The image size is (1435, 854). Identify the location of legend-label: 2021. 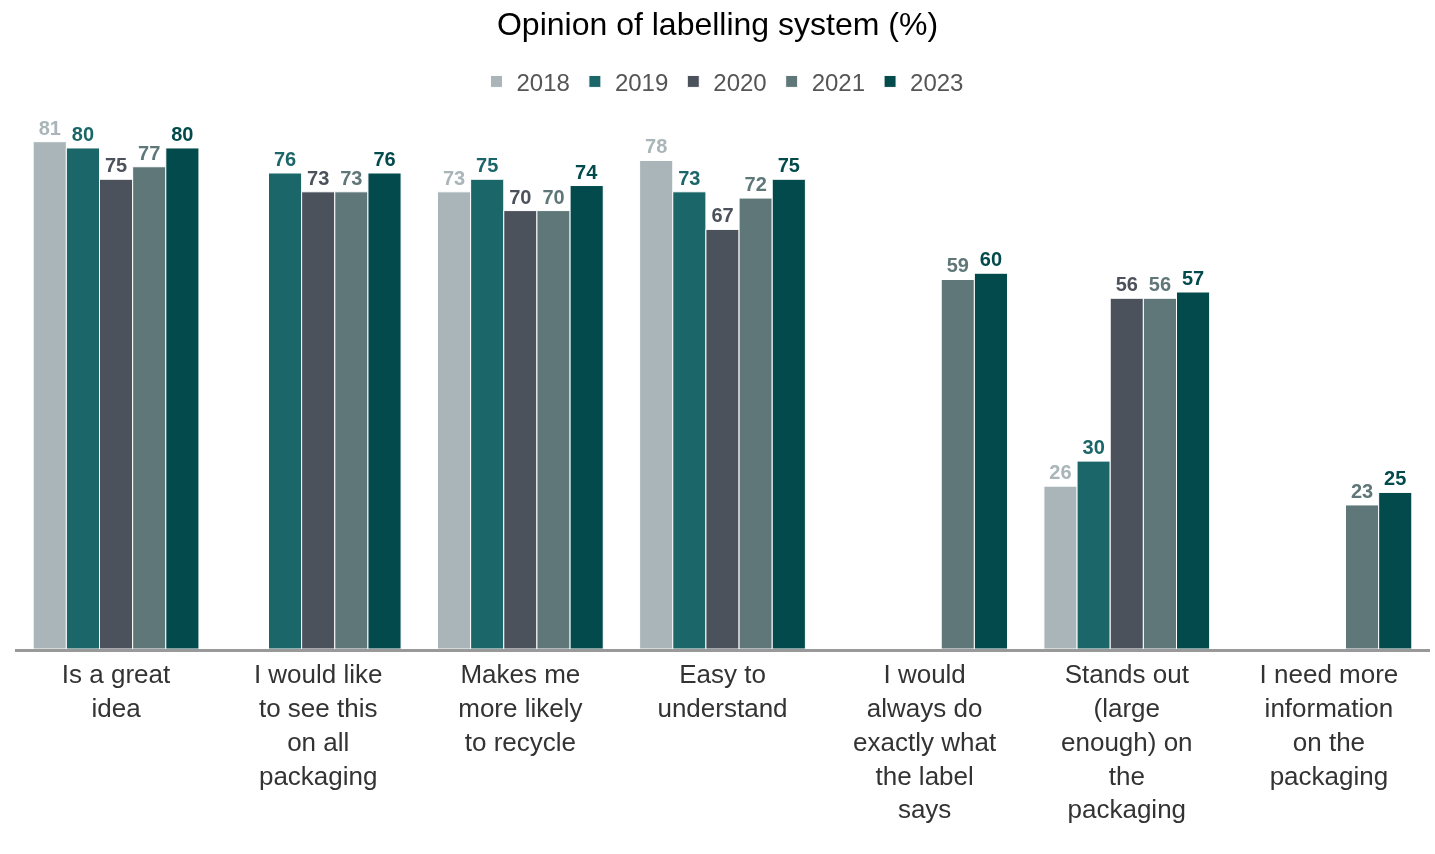
(838, 82).